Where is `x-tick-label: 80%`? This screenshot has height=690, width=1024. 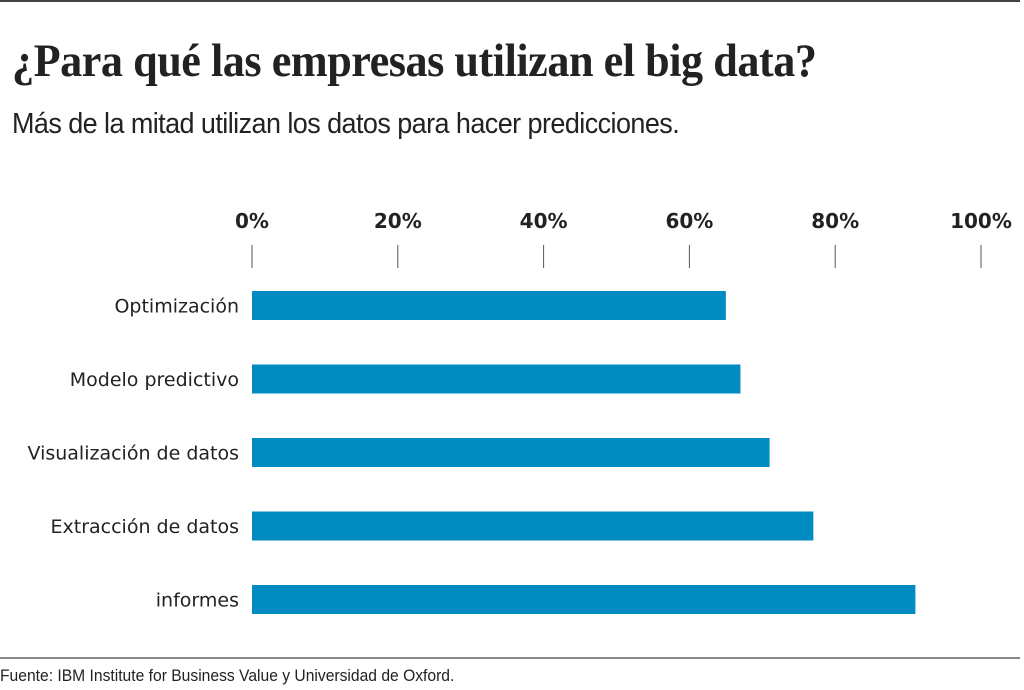 x-tick-label: 80% is located at coordinates (835, 221).